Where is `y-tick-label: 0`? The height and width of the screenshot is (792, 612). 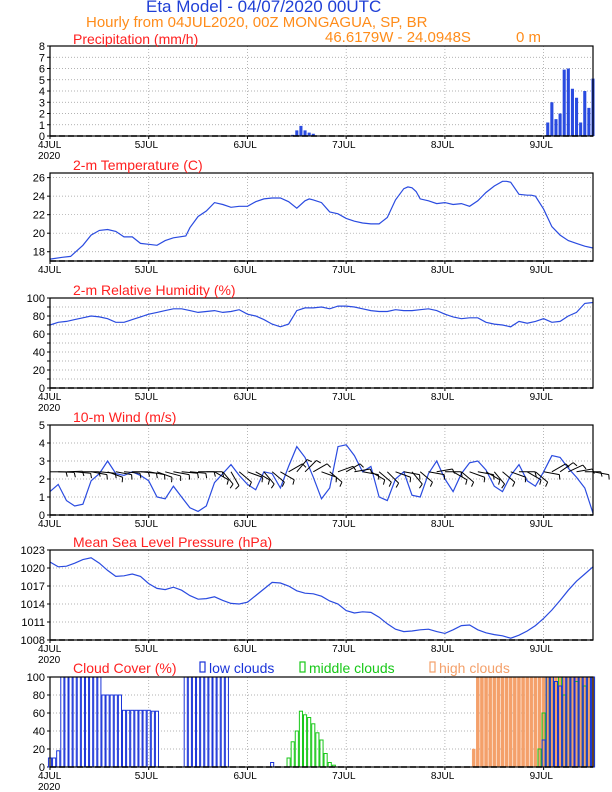 y-tick-label: 0 is located at coordinates (42, 137).